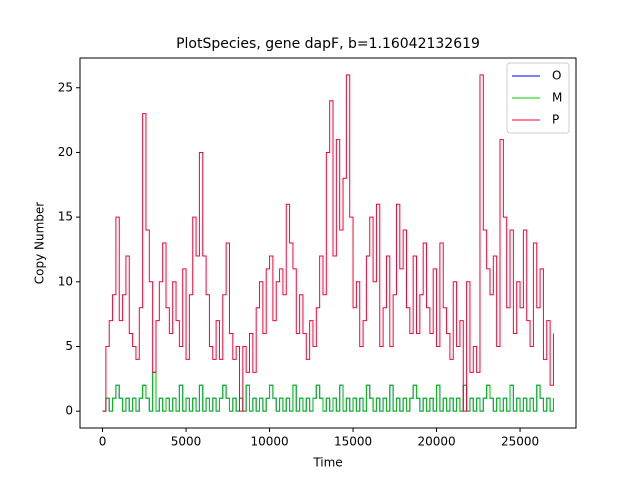 This screenshot has width=640, height=480. What do you see at coordinates (557, 98) in the screenshot?
I see `legend-label: M` at bounding box center [557, 98].